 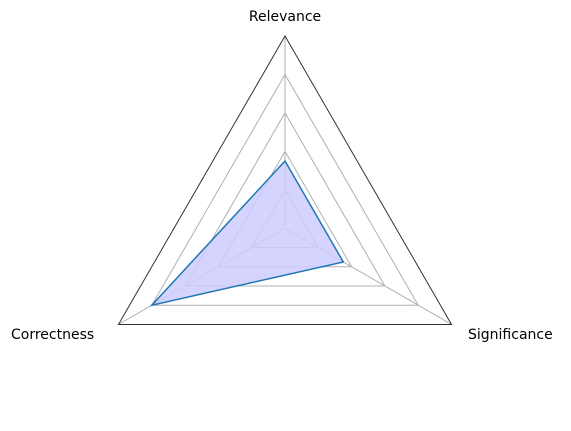 I want to click on axis-label-significance: Significance, so click(x=510, y=335).